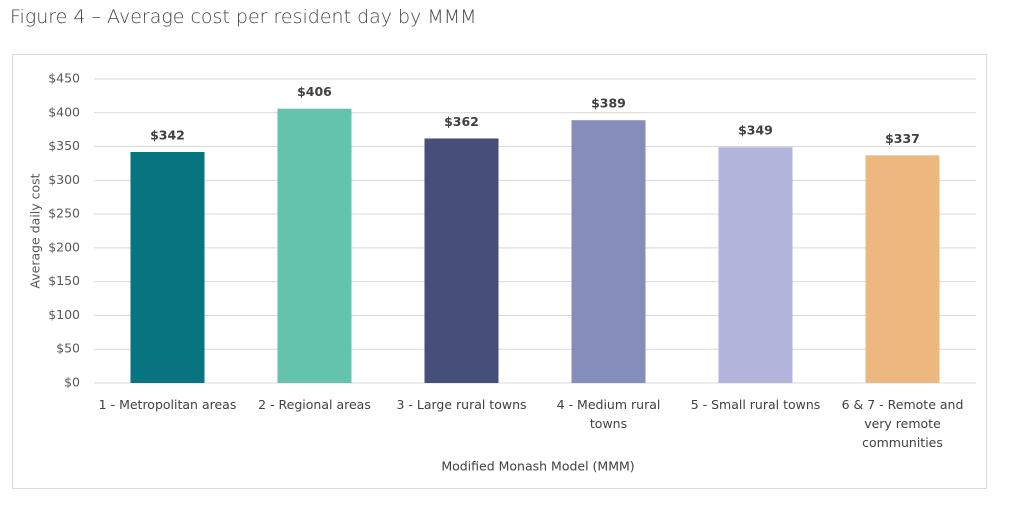 This screenshot has height=505, width=1011. Describe the element at coordinates (64, 145) in the screenshot. I see `y-tick-label: $350` at that location.